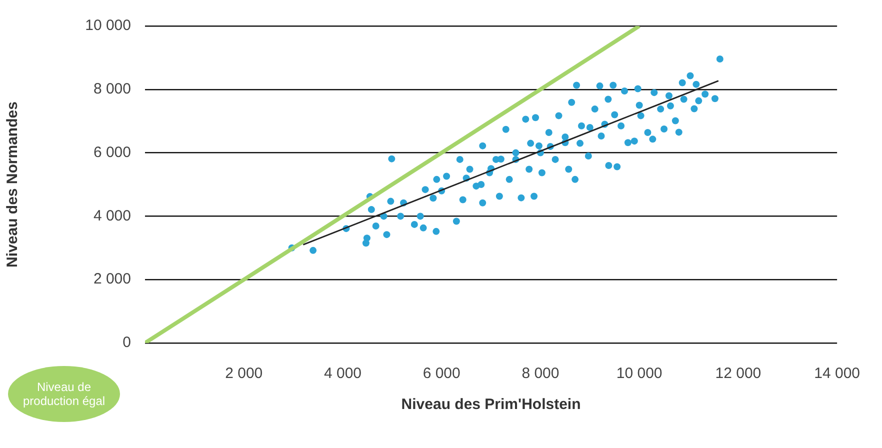 The width and height of the screenshot is (882, 448). What do you see at coordinates (541, 373) in the screenshot?
I see `x-tick-label: 8 000` at bounding box center [541, 373].